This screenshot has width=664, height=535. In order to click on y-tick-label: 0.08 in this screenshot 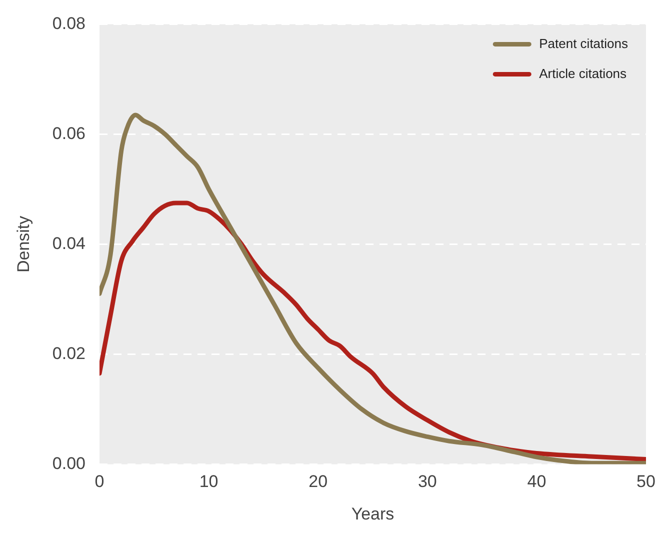, I will do `click(69, 23)`.